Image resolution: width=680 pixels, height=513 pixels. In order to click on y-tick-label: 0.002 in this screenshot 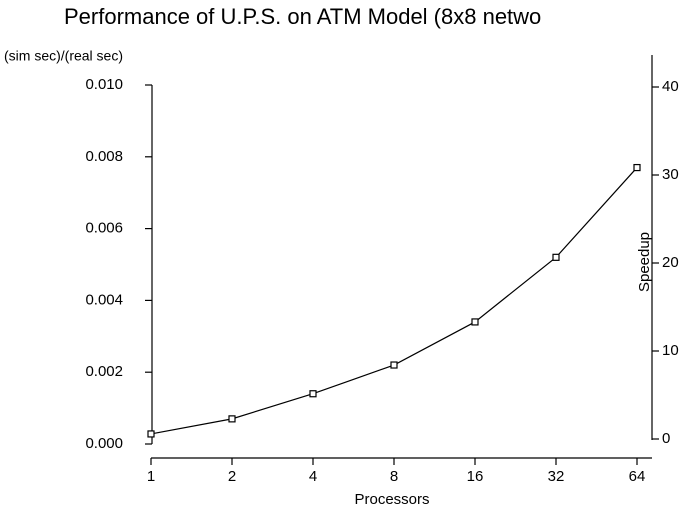, I will do `click(104, 371)`.